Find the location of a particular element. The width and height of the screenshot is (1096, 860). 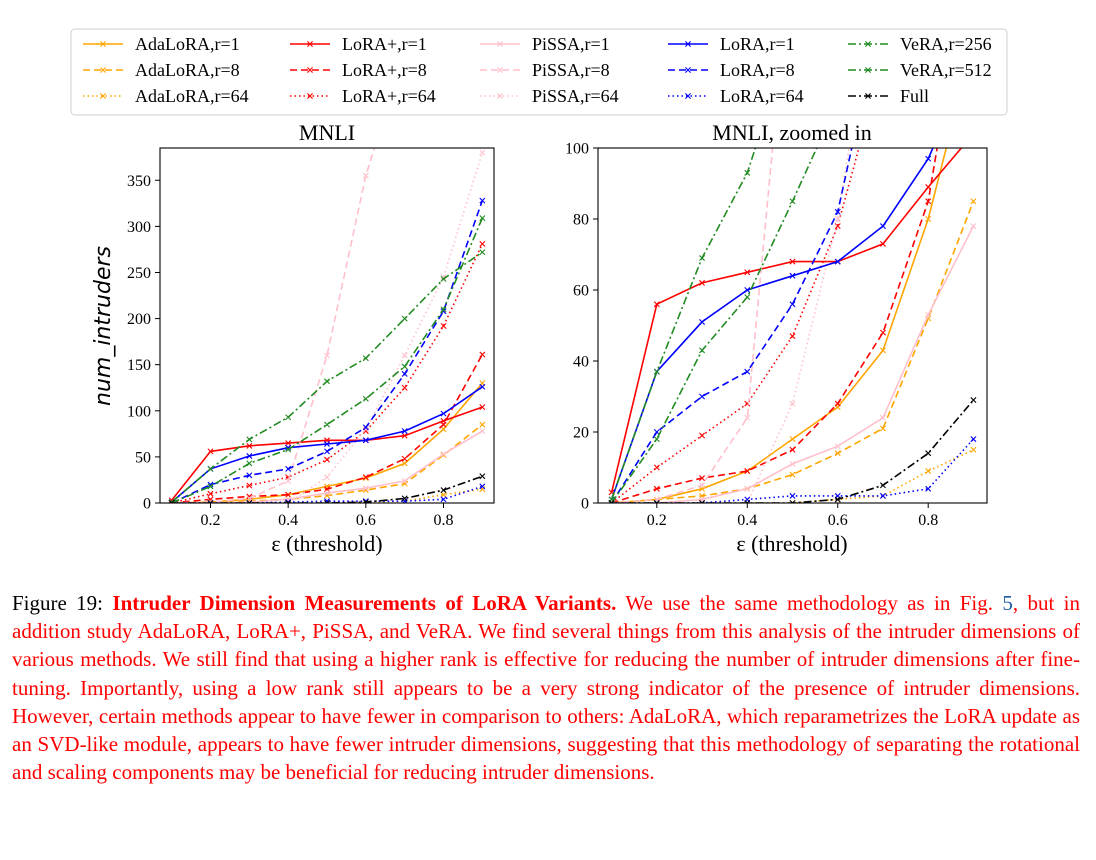

data-point-lora-r-64-7-mnli is located at coordinates (443, 499).